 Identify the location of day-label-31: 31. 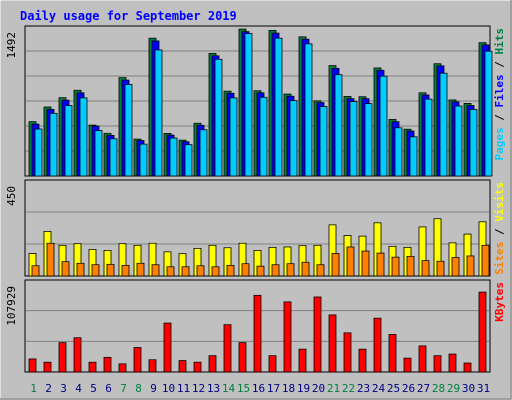
(483, 388).